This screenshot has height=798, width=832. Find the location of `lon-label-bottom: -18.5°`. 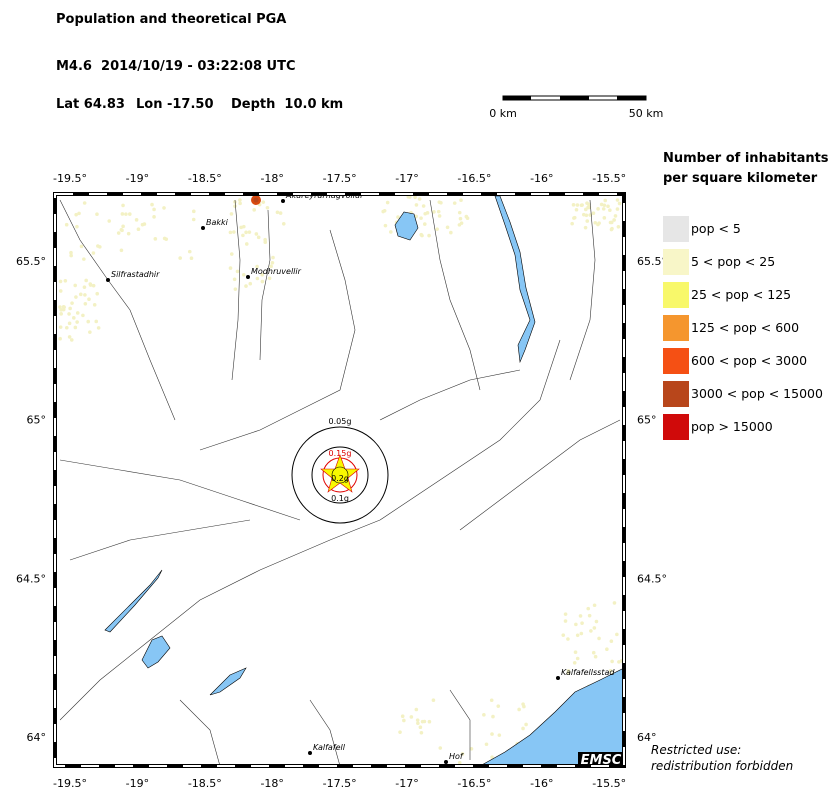

lon-label-bottom: -18.5° is located at coordinates (205, 783).